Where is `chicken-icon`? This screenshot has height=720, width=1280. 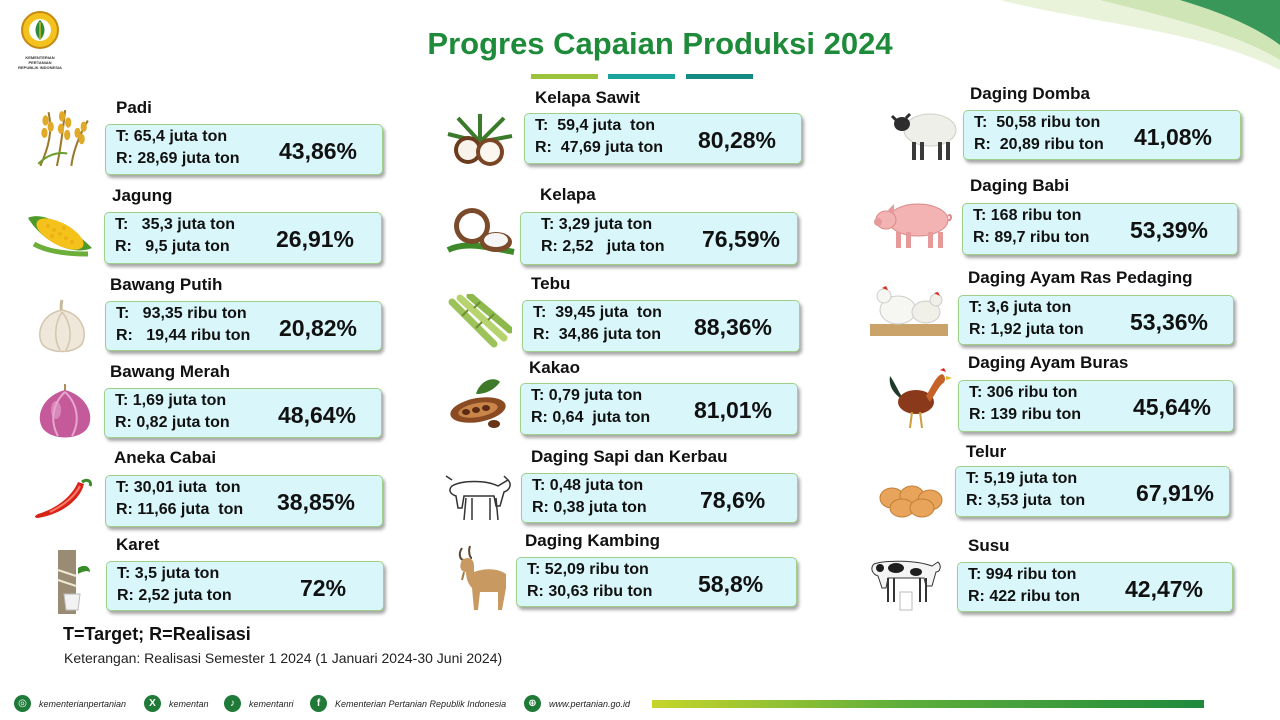
chicken-icon is located at coordinates (909, 311).